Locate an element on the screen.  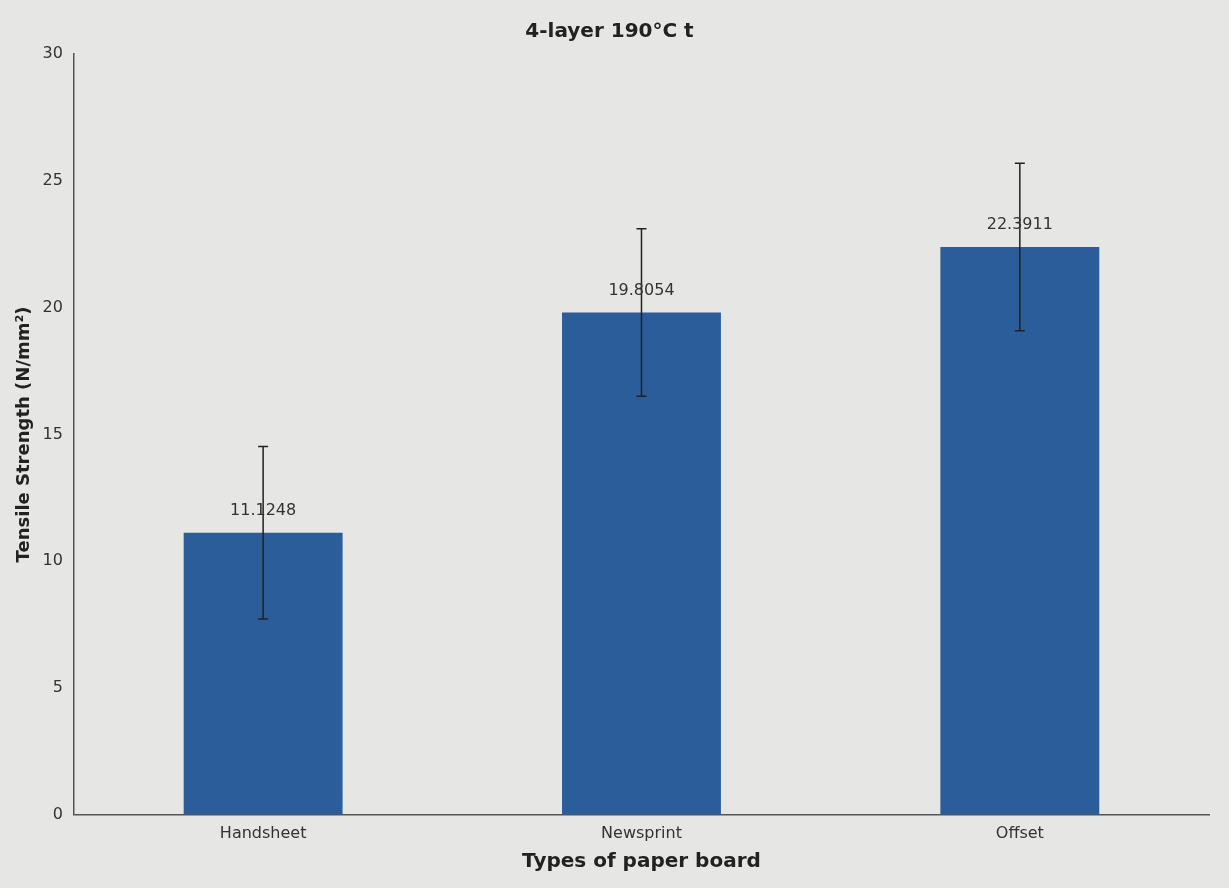
x-tick-label: Offset is located at coordinates (1019, 832).